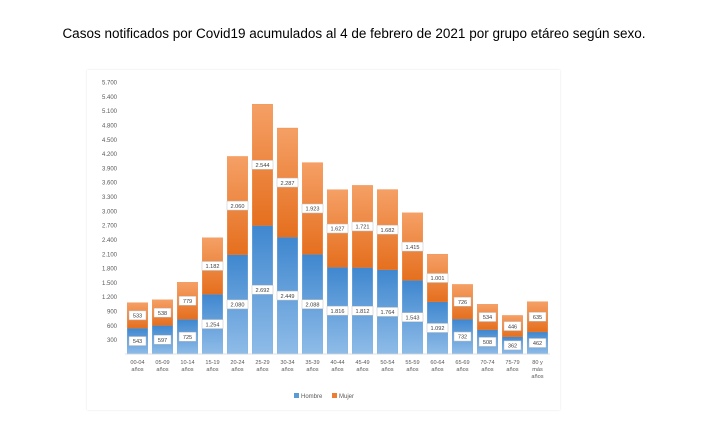 This screenshot has width=708, height=441. What do you see at coordinates (162, 366) in the screenshot?
I see `x-tick-label: 05-09 años` at bounding box center [162, 366].